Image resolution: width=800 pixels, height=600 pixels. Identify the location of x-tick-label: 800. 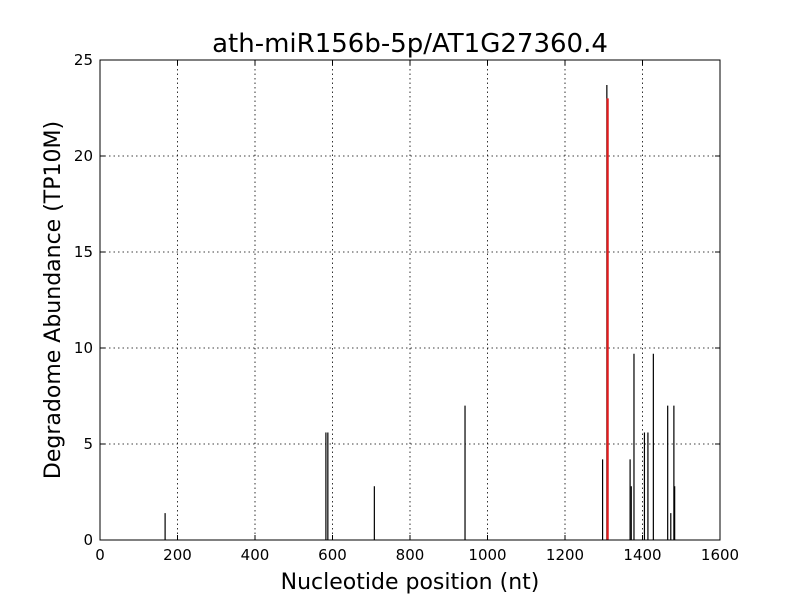
(410, 555).